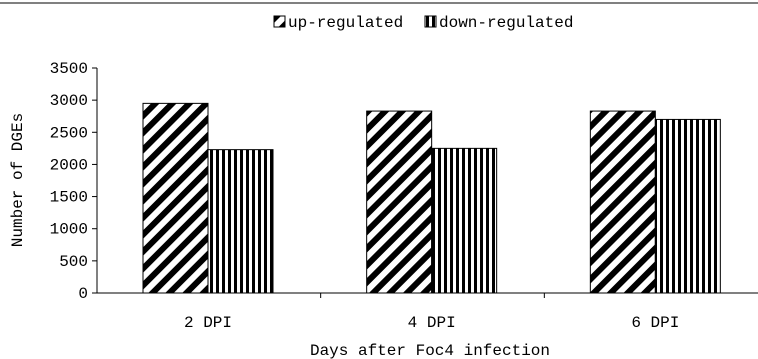 This screenshot has width=758, height=359. Describe the element at coordinates (655, 323) in the screenshot. I see `x-tick-label: 6 DPI` at that location.